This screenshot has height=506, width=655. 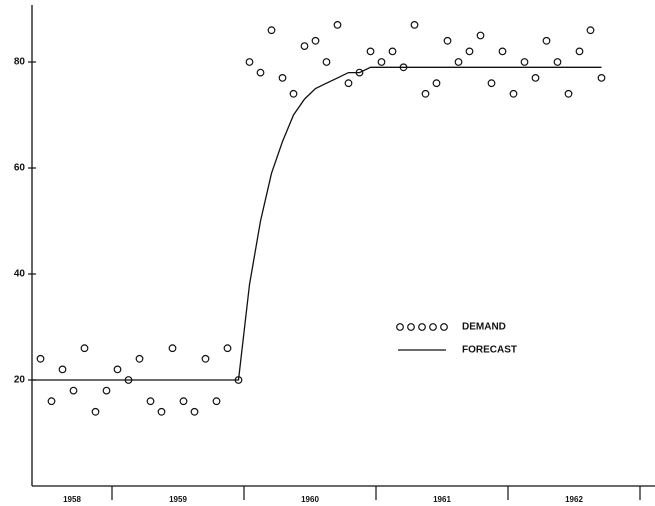 What do you see at coordinates (20, 274) in the screenshot?
I see `y-tick-label: 40` at bounding box center [20, 274].